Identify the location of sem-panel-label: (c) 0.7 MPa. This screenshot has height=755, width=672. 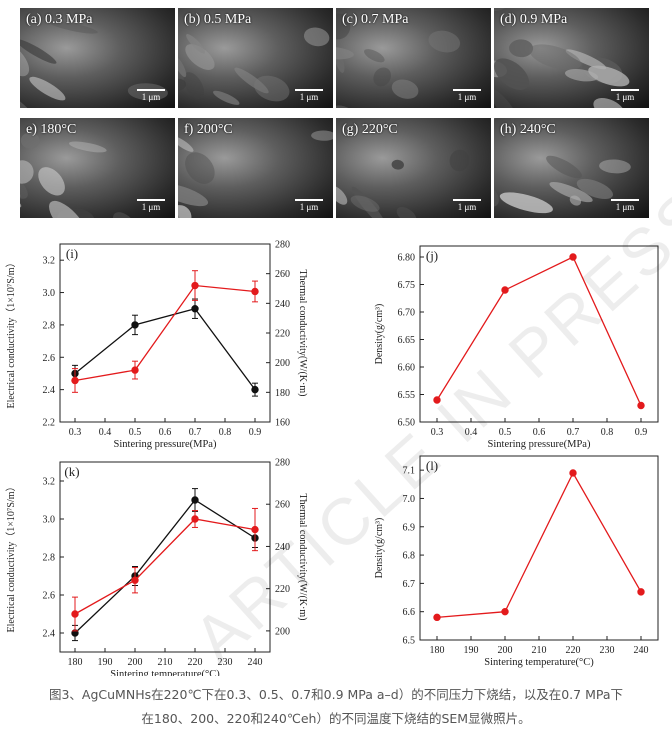
(375, 19).